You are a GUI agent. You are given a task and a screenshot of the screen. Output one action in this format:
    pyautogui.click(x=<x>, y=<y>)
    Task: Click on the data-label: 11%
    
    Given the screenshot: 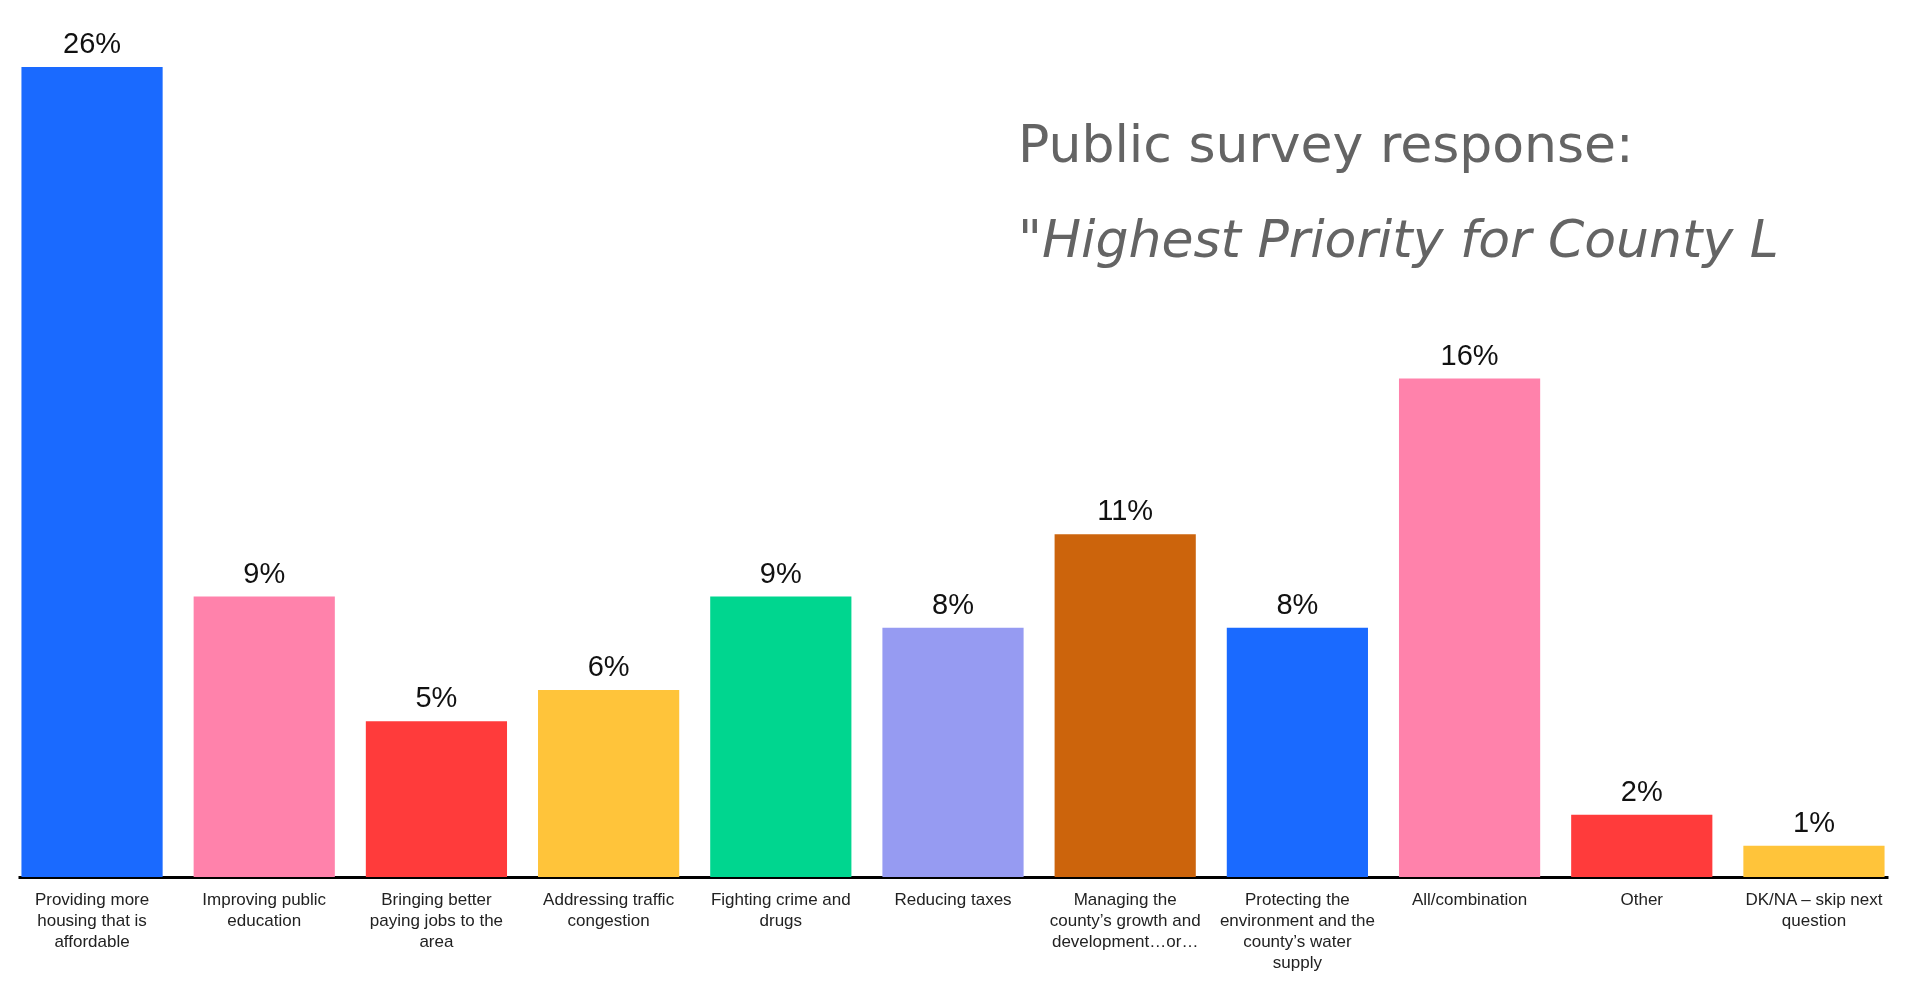 What is the action you would take?
    pyautogui.click(x=1125, y=510)
    